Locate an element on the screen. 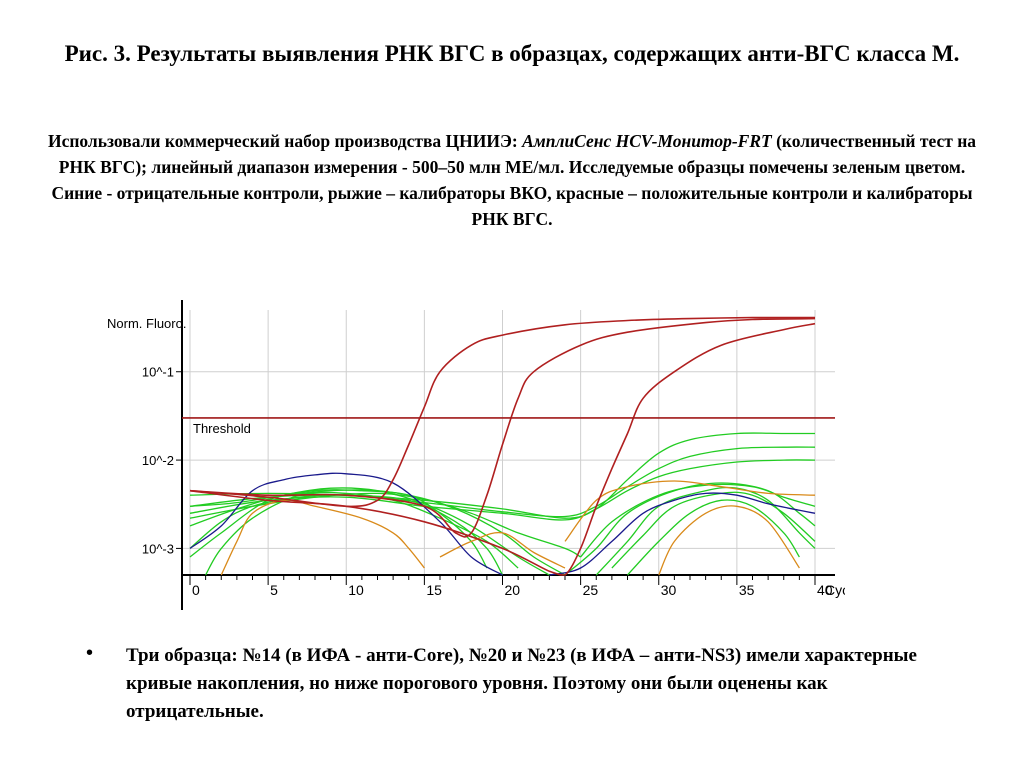 This screenshot has width=1024, height=768. y-axis-label: Norm. Fluoro. is located at coordinates (146, 323).